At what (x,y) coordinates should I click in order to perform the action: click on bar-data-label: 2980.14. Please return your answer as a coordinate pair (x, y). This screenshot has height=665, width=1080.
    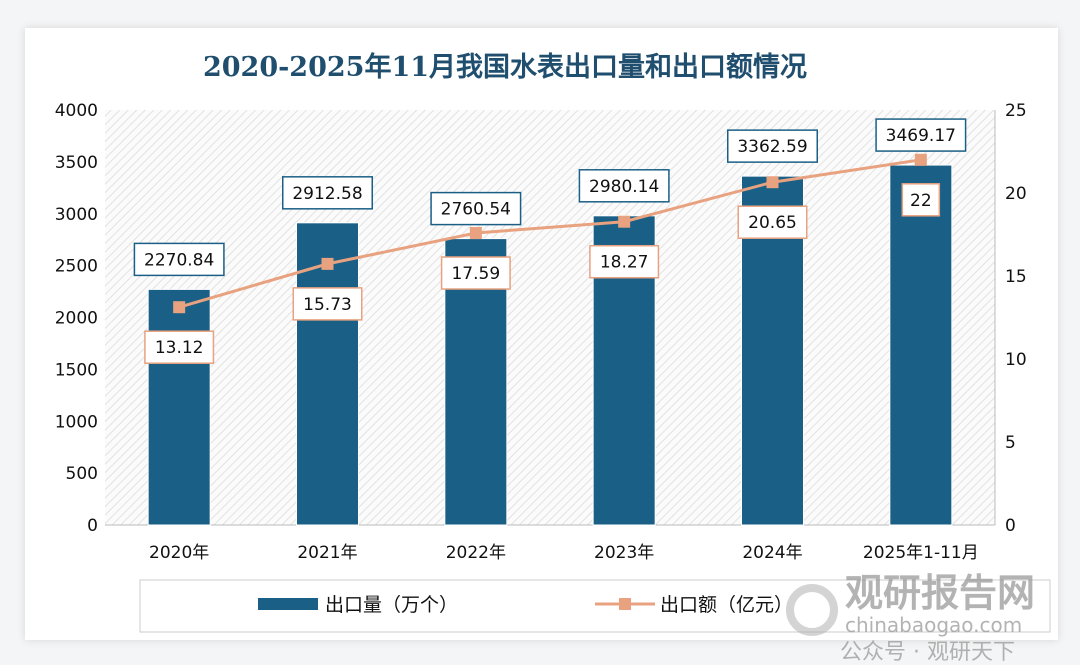
    Looking at the image, I should click on (624, 187).